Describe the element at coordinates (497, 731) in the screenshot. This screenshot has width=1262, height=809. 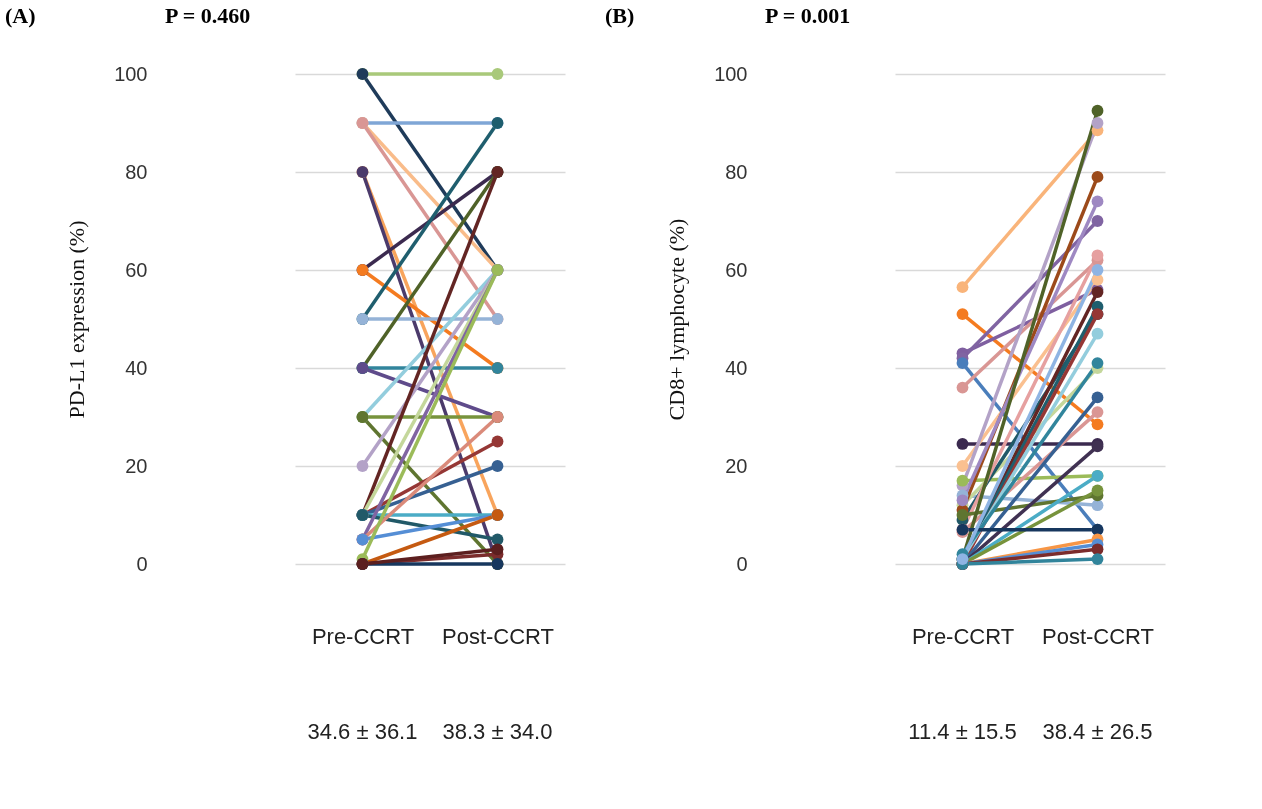
I see `text: 38.3 ± 34.0` at that location.